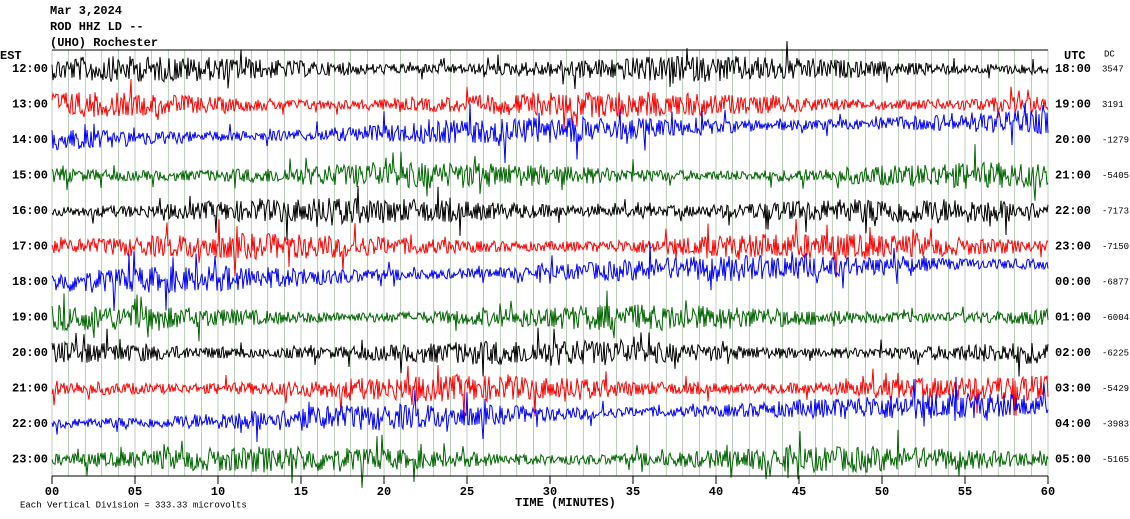  Describe the element at coordinates (1048, 492) in the screenshot. I see `x-tick-label: 60` at that location.